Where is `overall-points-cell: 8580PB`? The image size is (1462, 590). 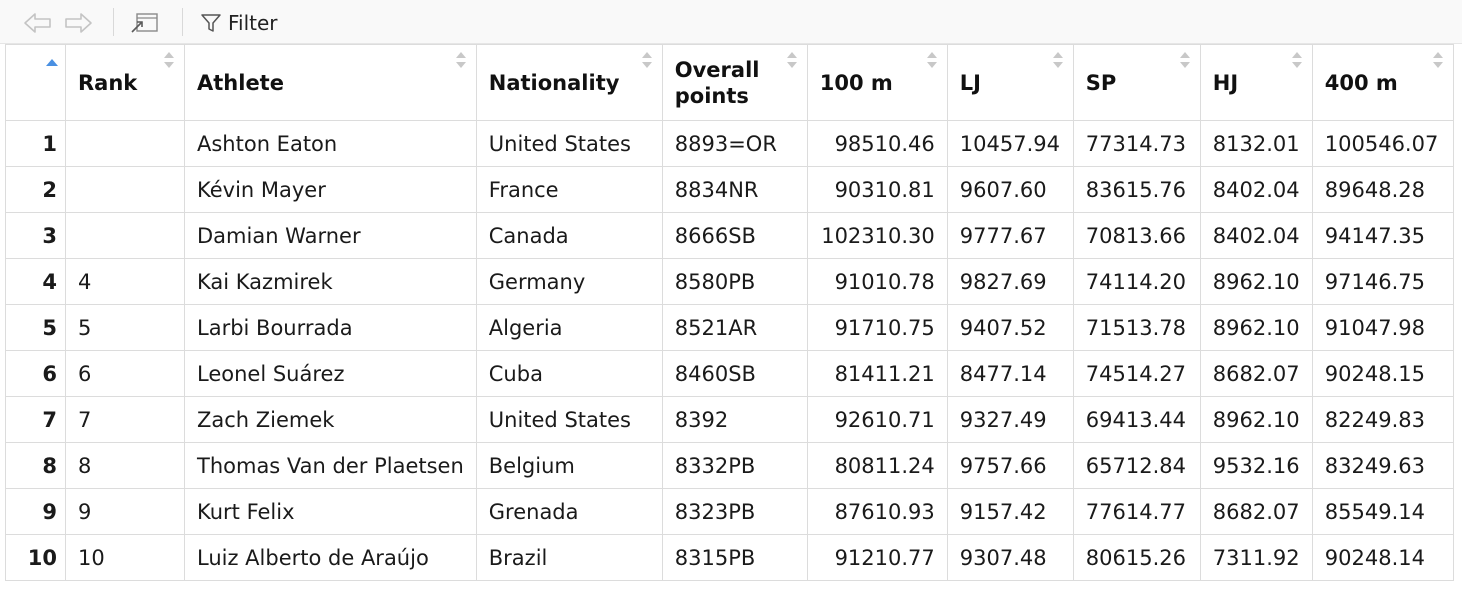
overall-points-cell: 8580PB is located at coordinates (734, 281).